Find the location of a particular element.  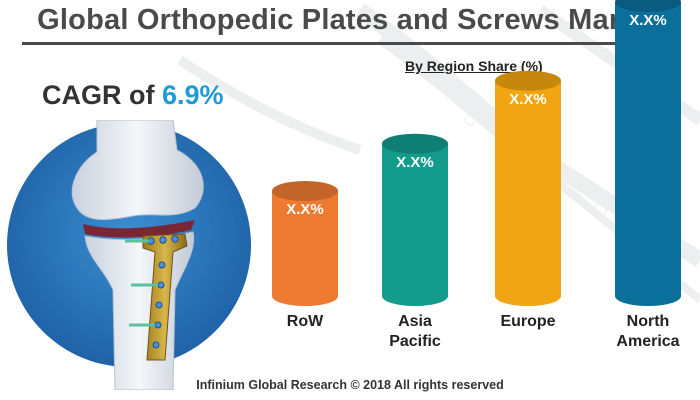

category-label-3: North America is located at coordinates (647, 331).